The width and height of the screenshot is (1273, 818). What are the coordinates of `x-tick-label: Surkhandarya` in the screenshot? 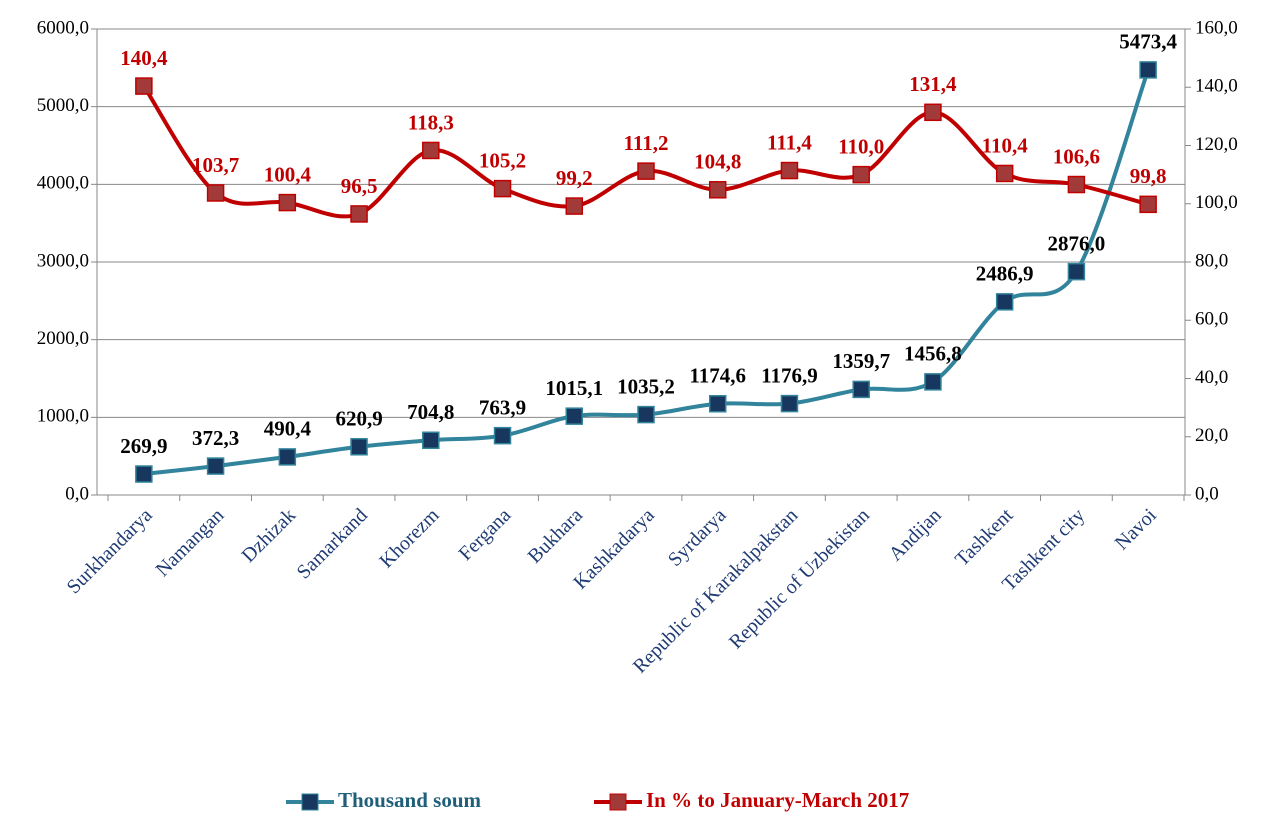 It's located at (110, 551).